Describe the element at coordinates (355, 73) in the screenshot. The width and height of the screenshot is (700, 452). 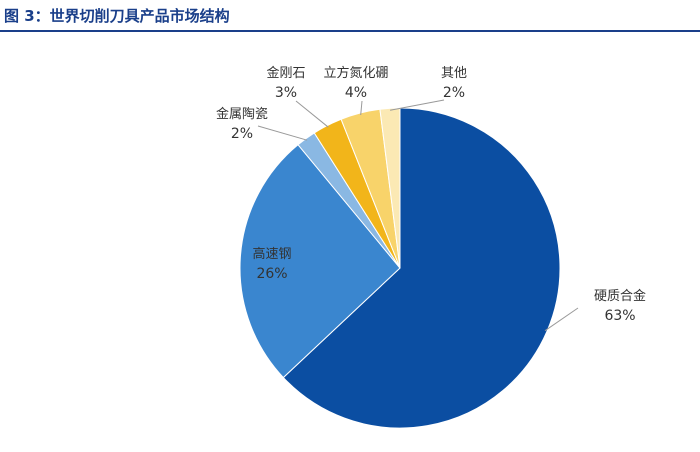
I see `slice-label-cbn: 立方氮化硼` at that location.